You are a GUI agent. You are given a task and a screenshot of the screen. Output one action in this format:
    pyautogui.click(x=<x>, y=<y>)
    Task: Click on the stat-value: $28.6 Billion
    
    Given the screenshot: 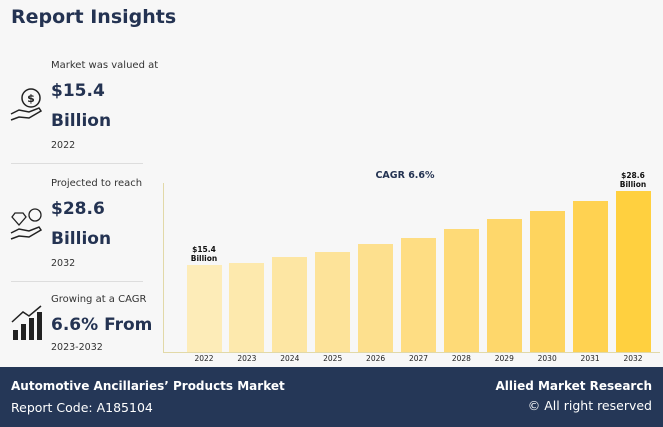 What is the action you would take?
    pyautogui.click(x=81, y=224)
    